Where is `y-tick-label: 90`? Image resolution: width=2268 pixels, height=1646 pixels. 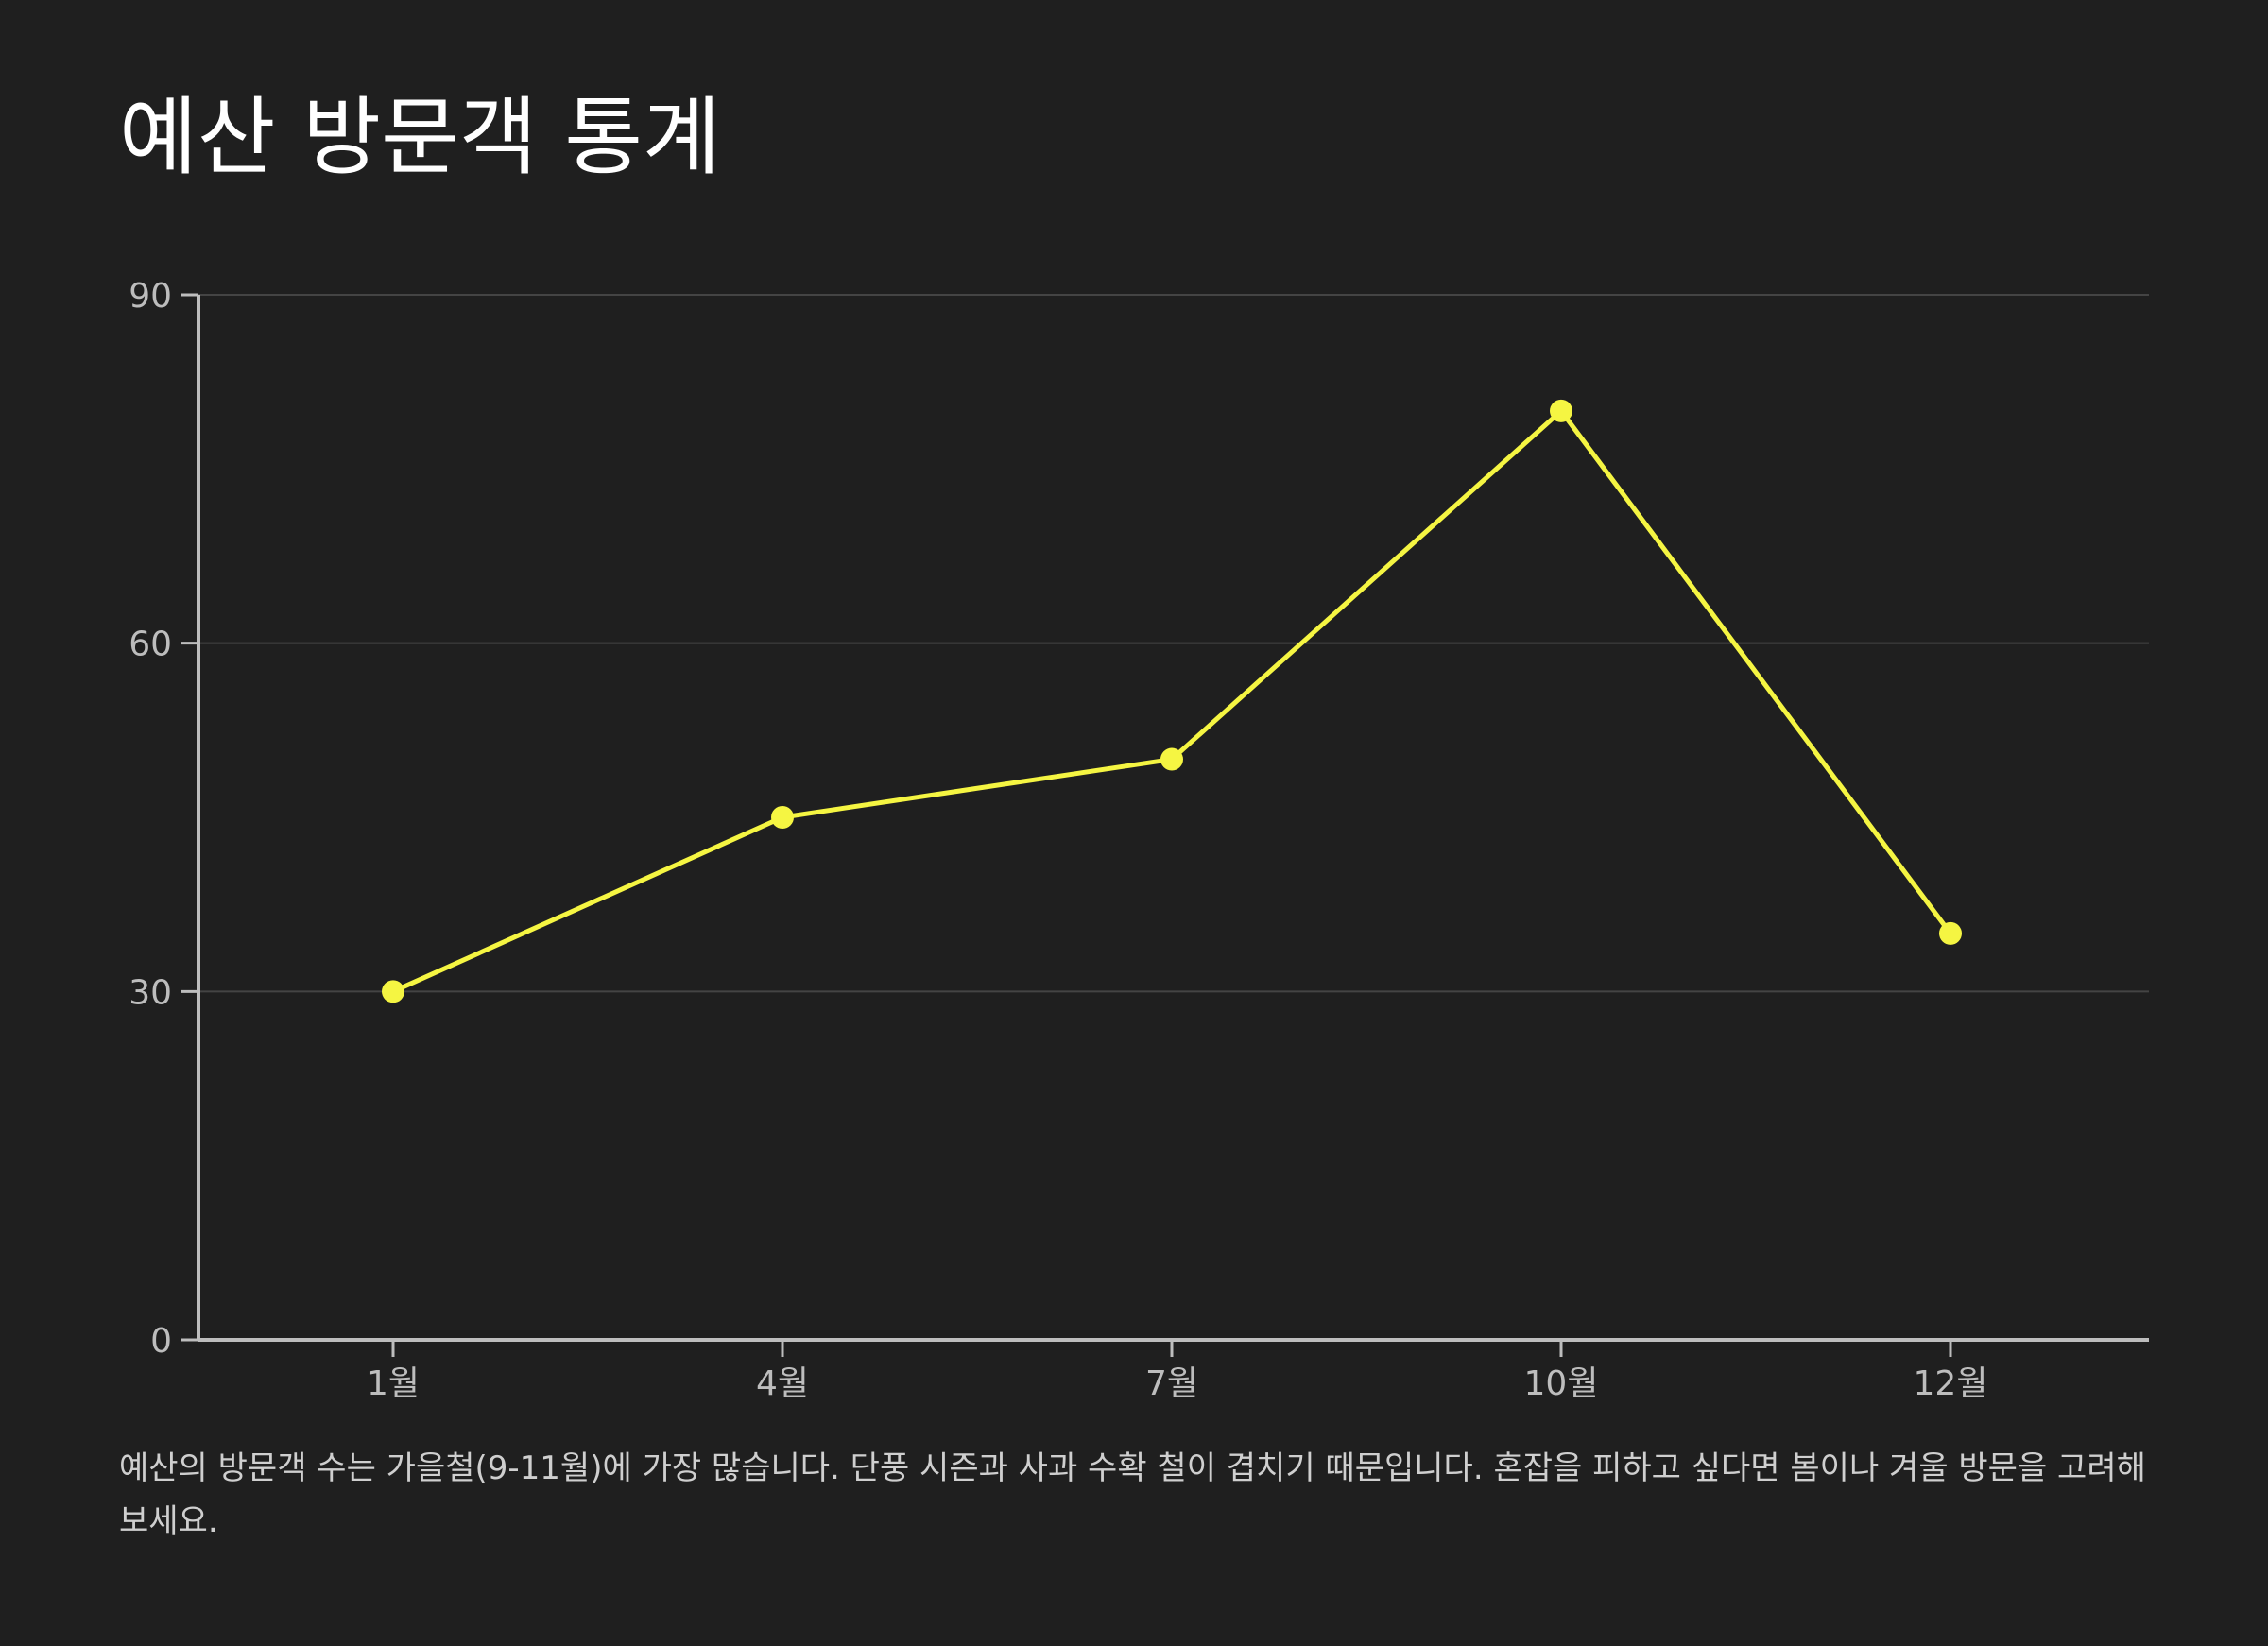 y-tick-label: 90 is located at coordinates (150, 296).